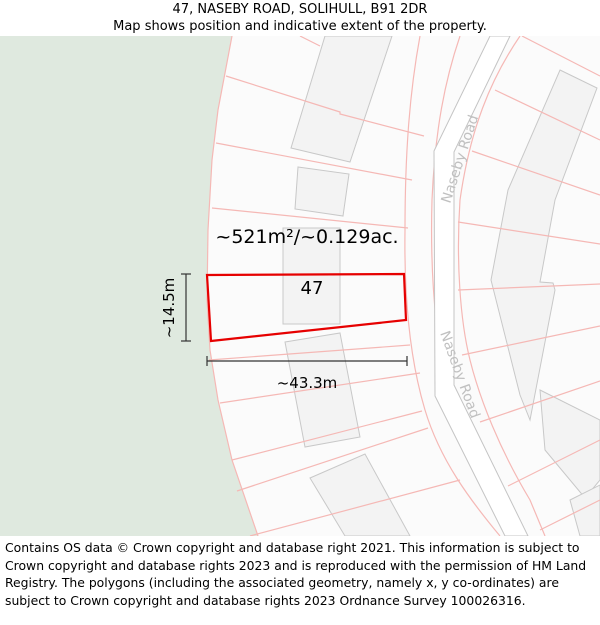 Image resolution: width=600 pixels, height=625 pixels. Describe the element at coordinates (307, 361) in the screenshot. I see `width-dimension` at that location.